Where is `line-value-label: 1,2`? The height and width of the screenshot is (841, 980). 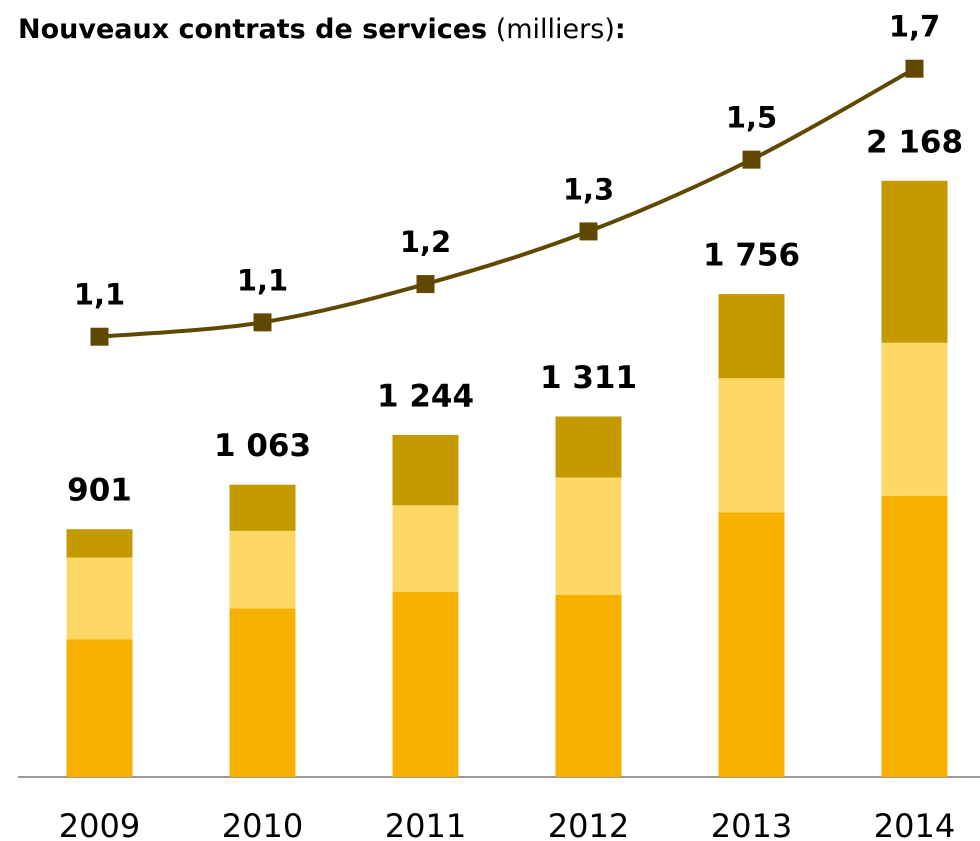 line-value-label: 1,2 is located at coordinates (425, 242).